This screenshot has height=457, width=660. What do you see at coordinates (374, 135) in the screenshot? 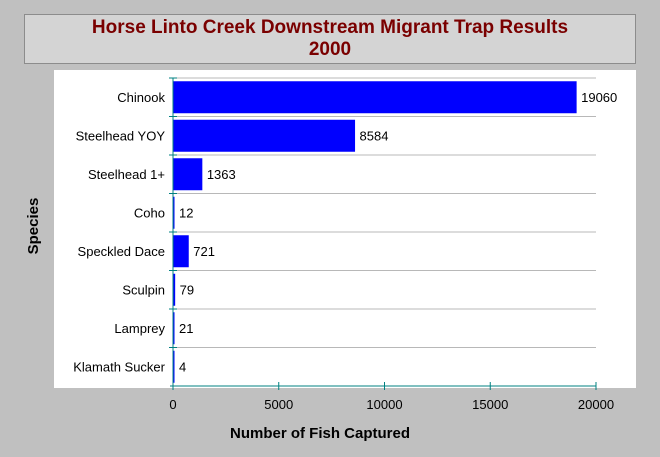
I see `data-label: 8584` at bounding box center [374, 135].